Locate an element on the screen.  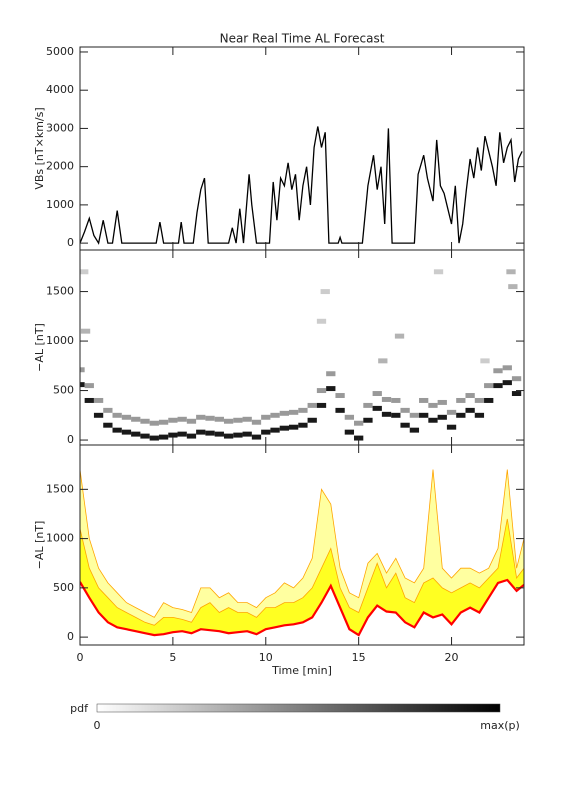
x-tick-label: 10 is located at coordinates (266, 657).